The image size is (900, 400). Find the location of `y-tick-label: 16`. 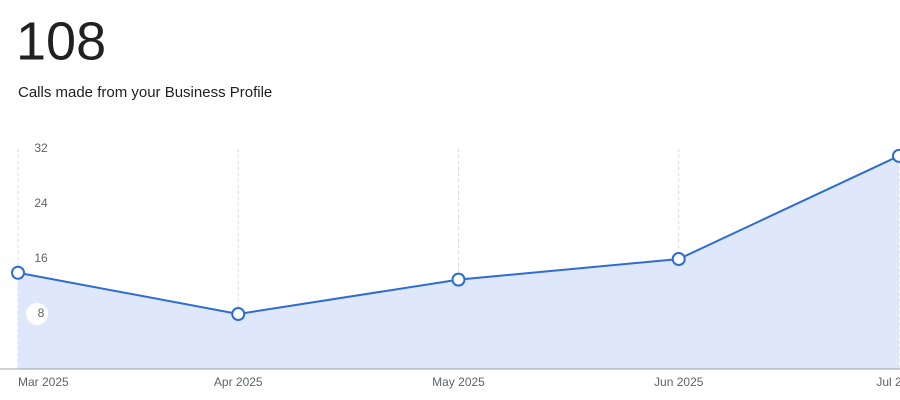

y-tick-label: 16 is located at coordinates (41, 258).